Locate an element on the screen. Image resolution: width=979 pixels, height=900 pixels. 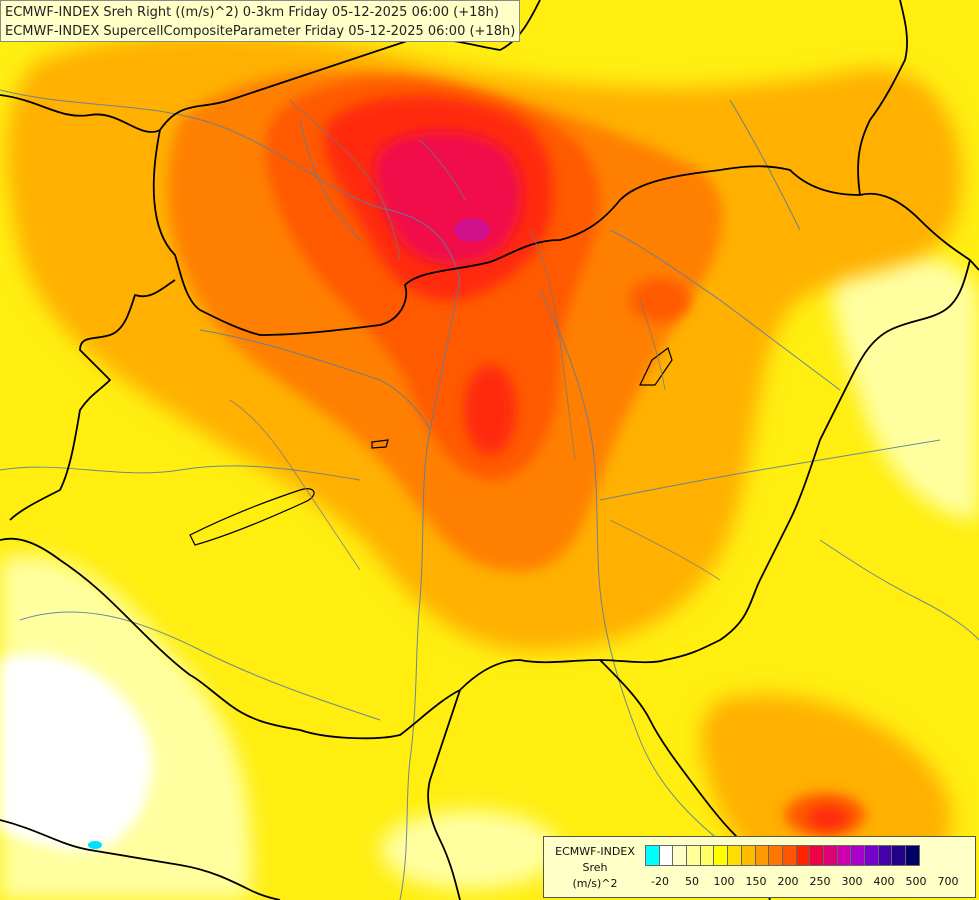
legend-tick: 150 is located at coordinates (756, 881).